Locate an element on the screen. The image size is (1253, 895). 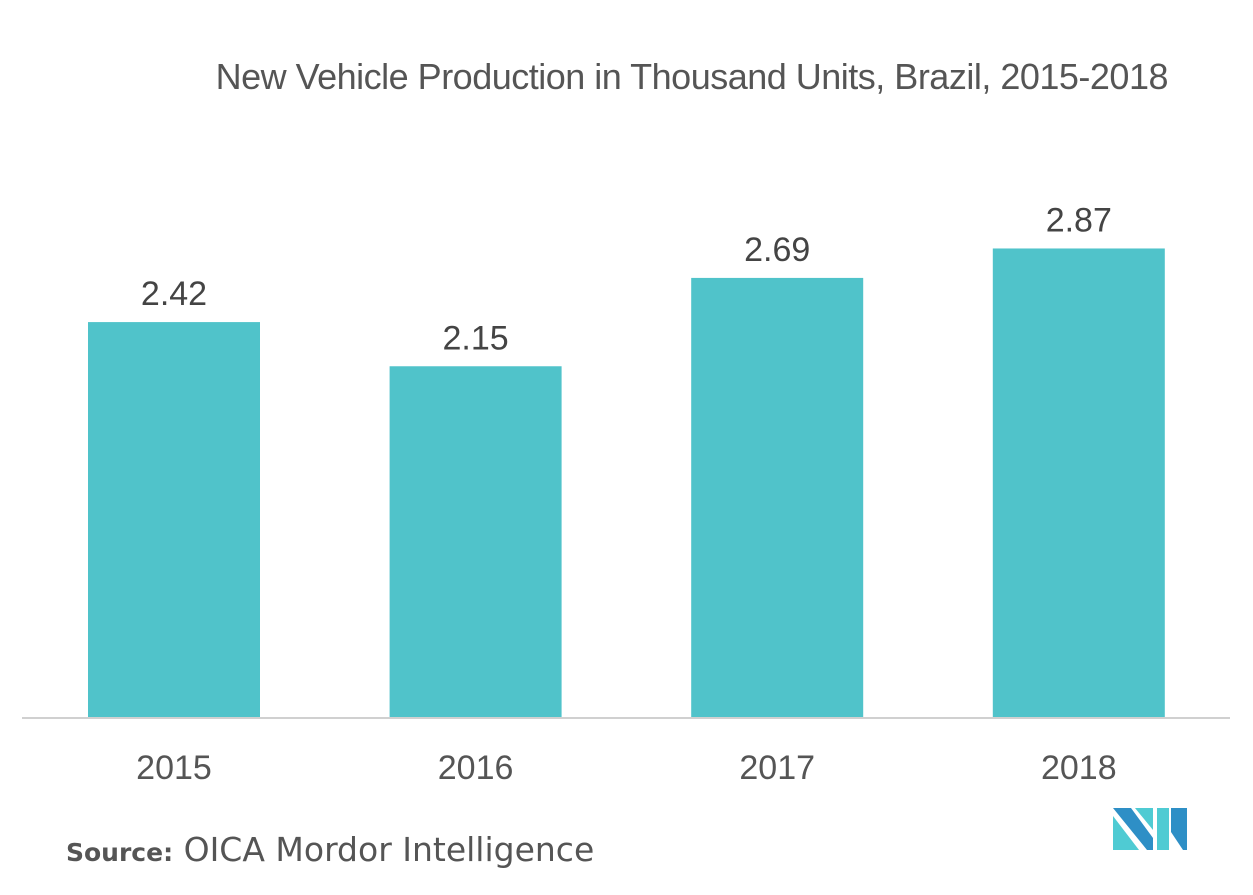
value-label-2016: 2.15 is located at coordinates (476, 338).